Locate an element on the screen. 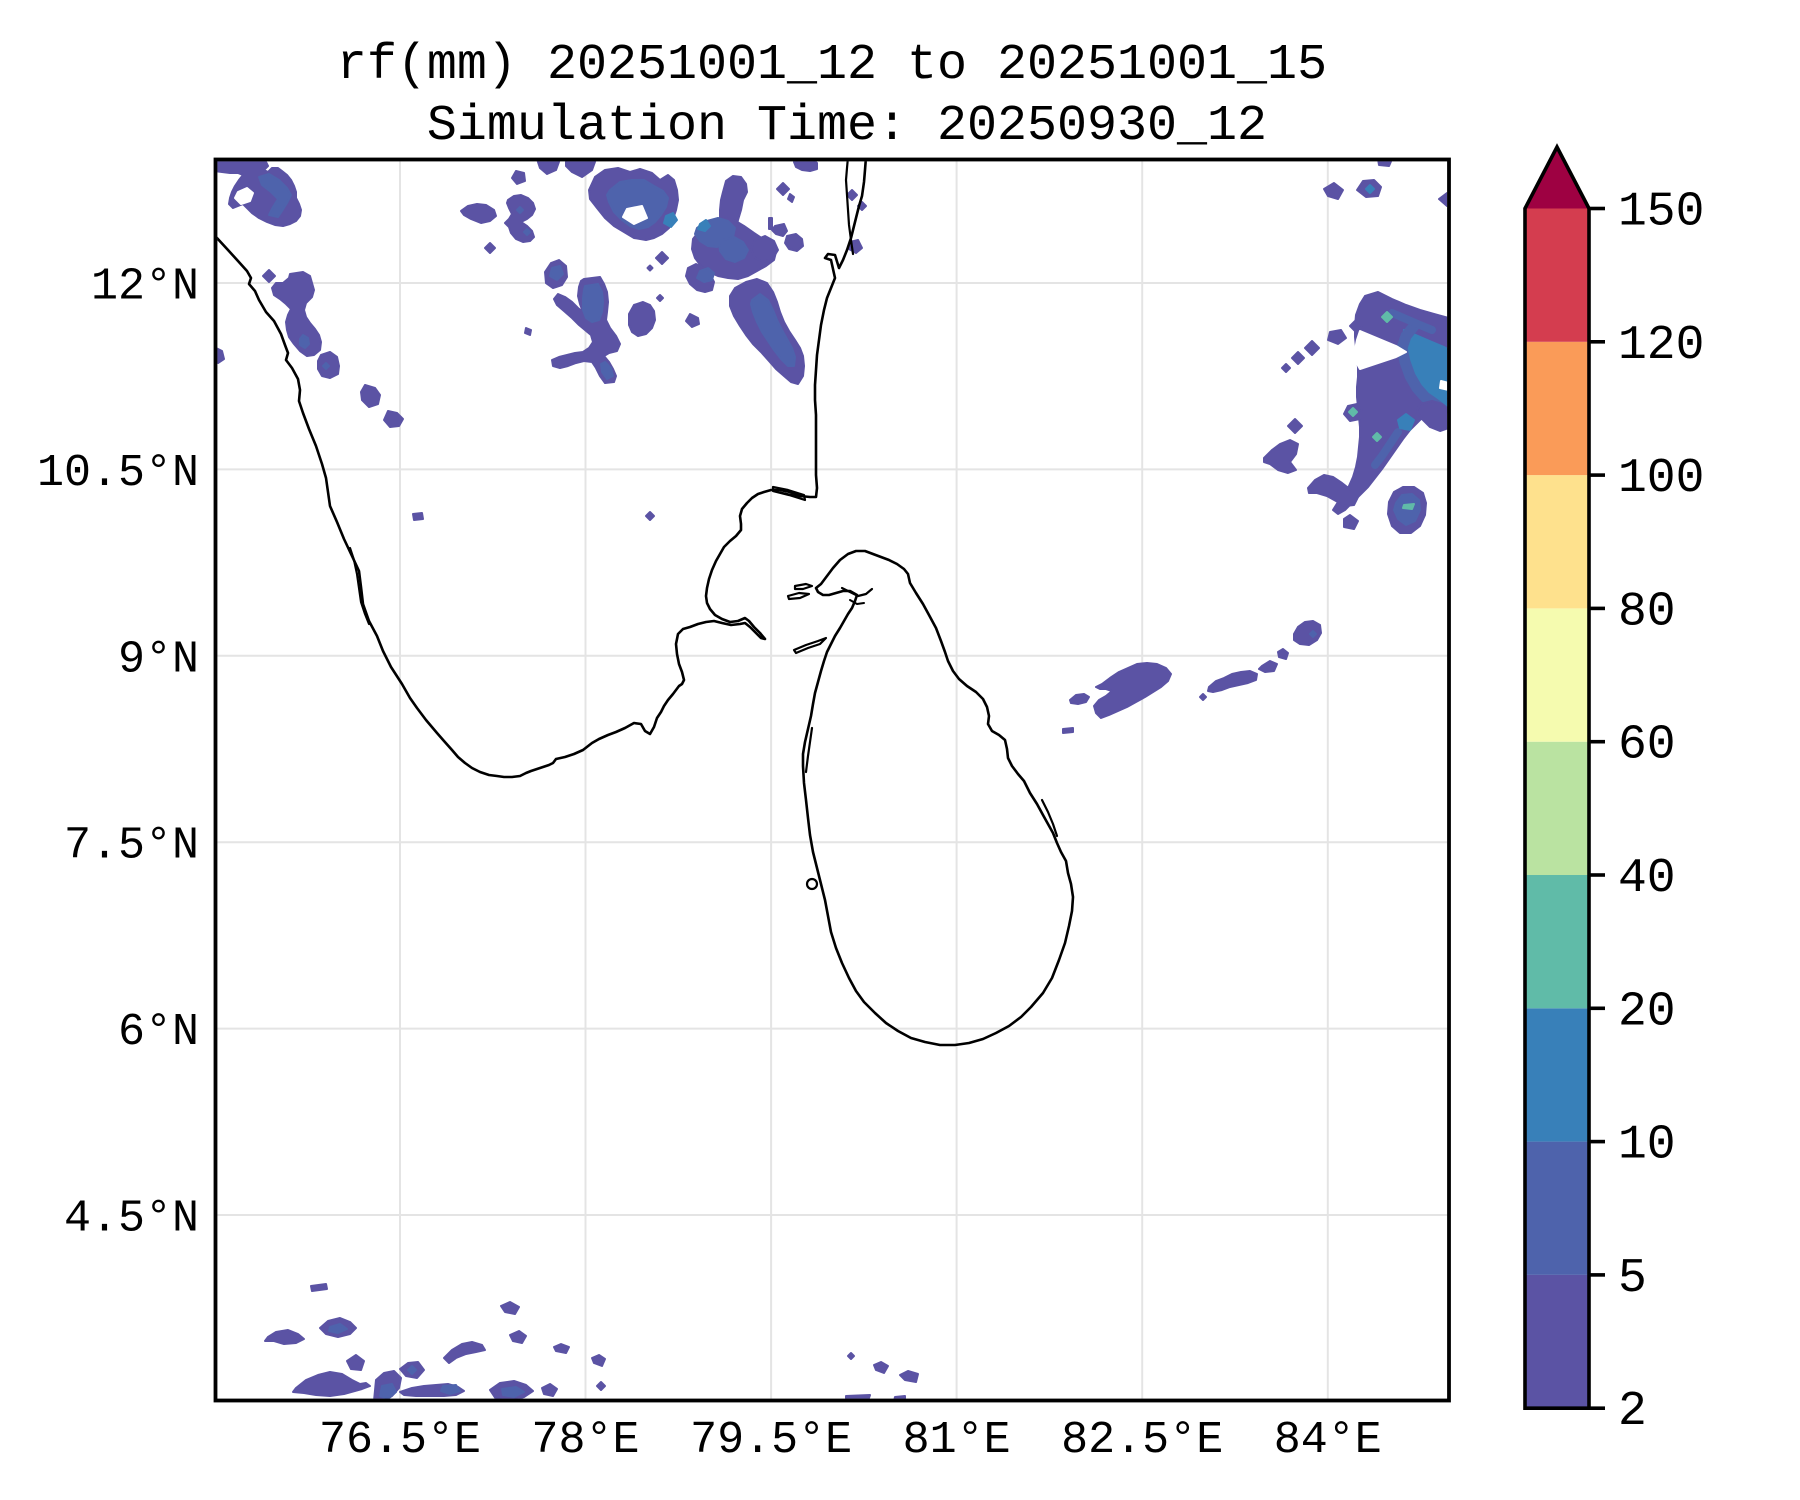 Image resolution: width=1800 pixels, height=1500 pixels. svg-text: 20 is located at coordinates (1647, 1012).